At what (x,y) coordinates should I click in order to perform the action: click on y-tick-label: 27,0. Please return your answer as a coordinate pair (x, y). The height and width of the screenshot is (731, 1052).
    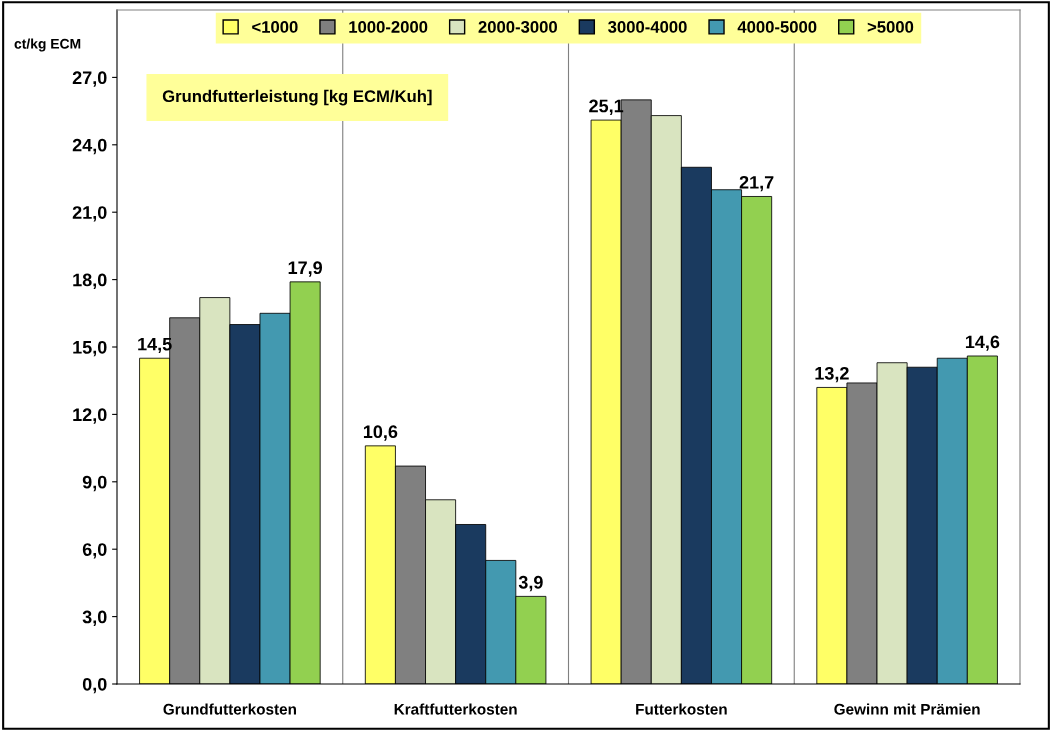
    Looking at the image, I should click on (89, 79).